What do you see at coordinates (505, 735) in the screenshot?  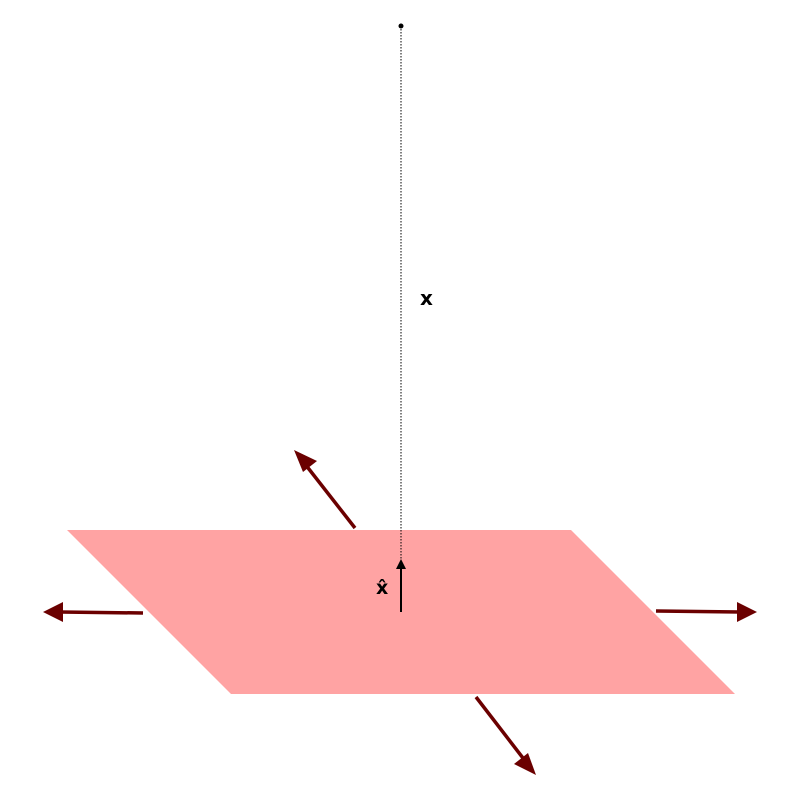 I see `arrow-down-right` at bounding box center [505, 735].